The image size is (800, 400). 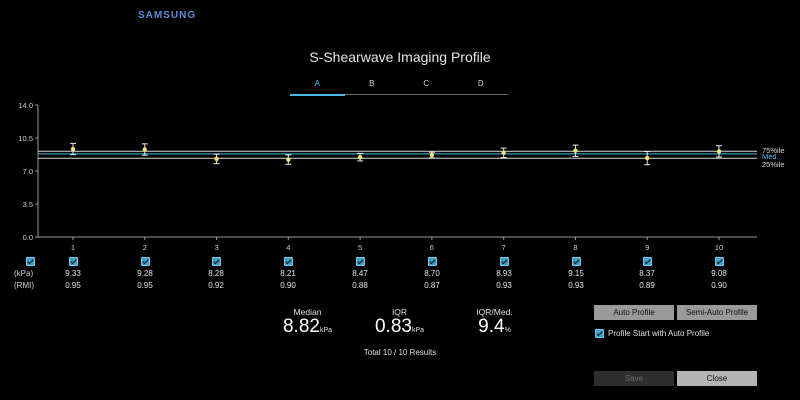 What do you see at coordinates (507, 330) in the screenshot?
I see `iqr-med-unit: %` at bounding box center [507, 330].